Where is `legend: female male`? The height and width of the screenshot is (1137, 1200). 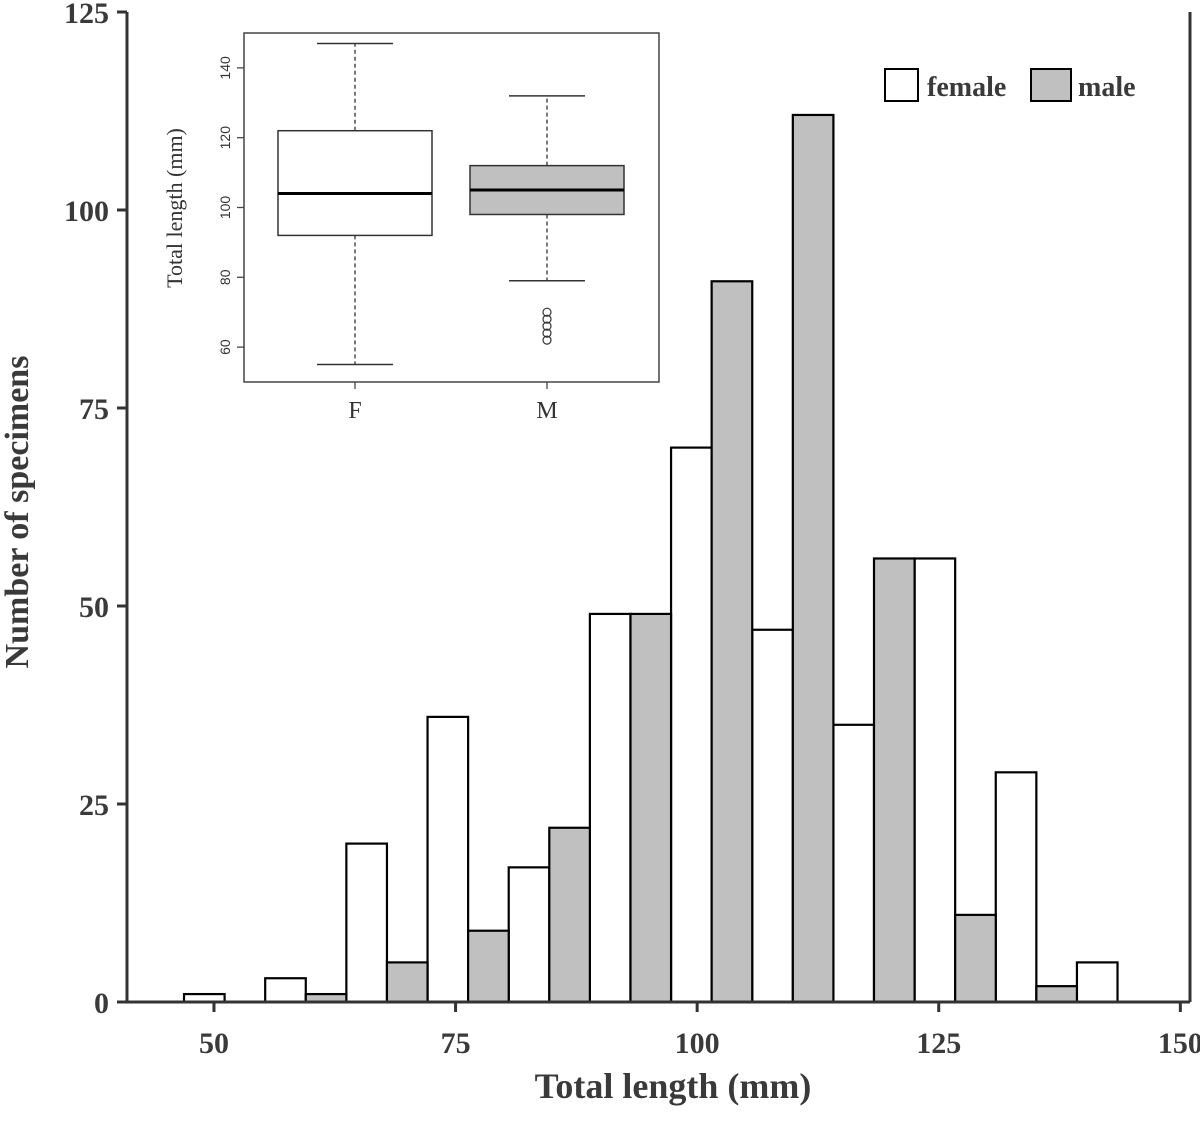 legend: female male is located at coordinates (1010, 85).